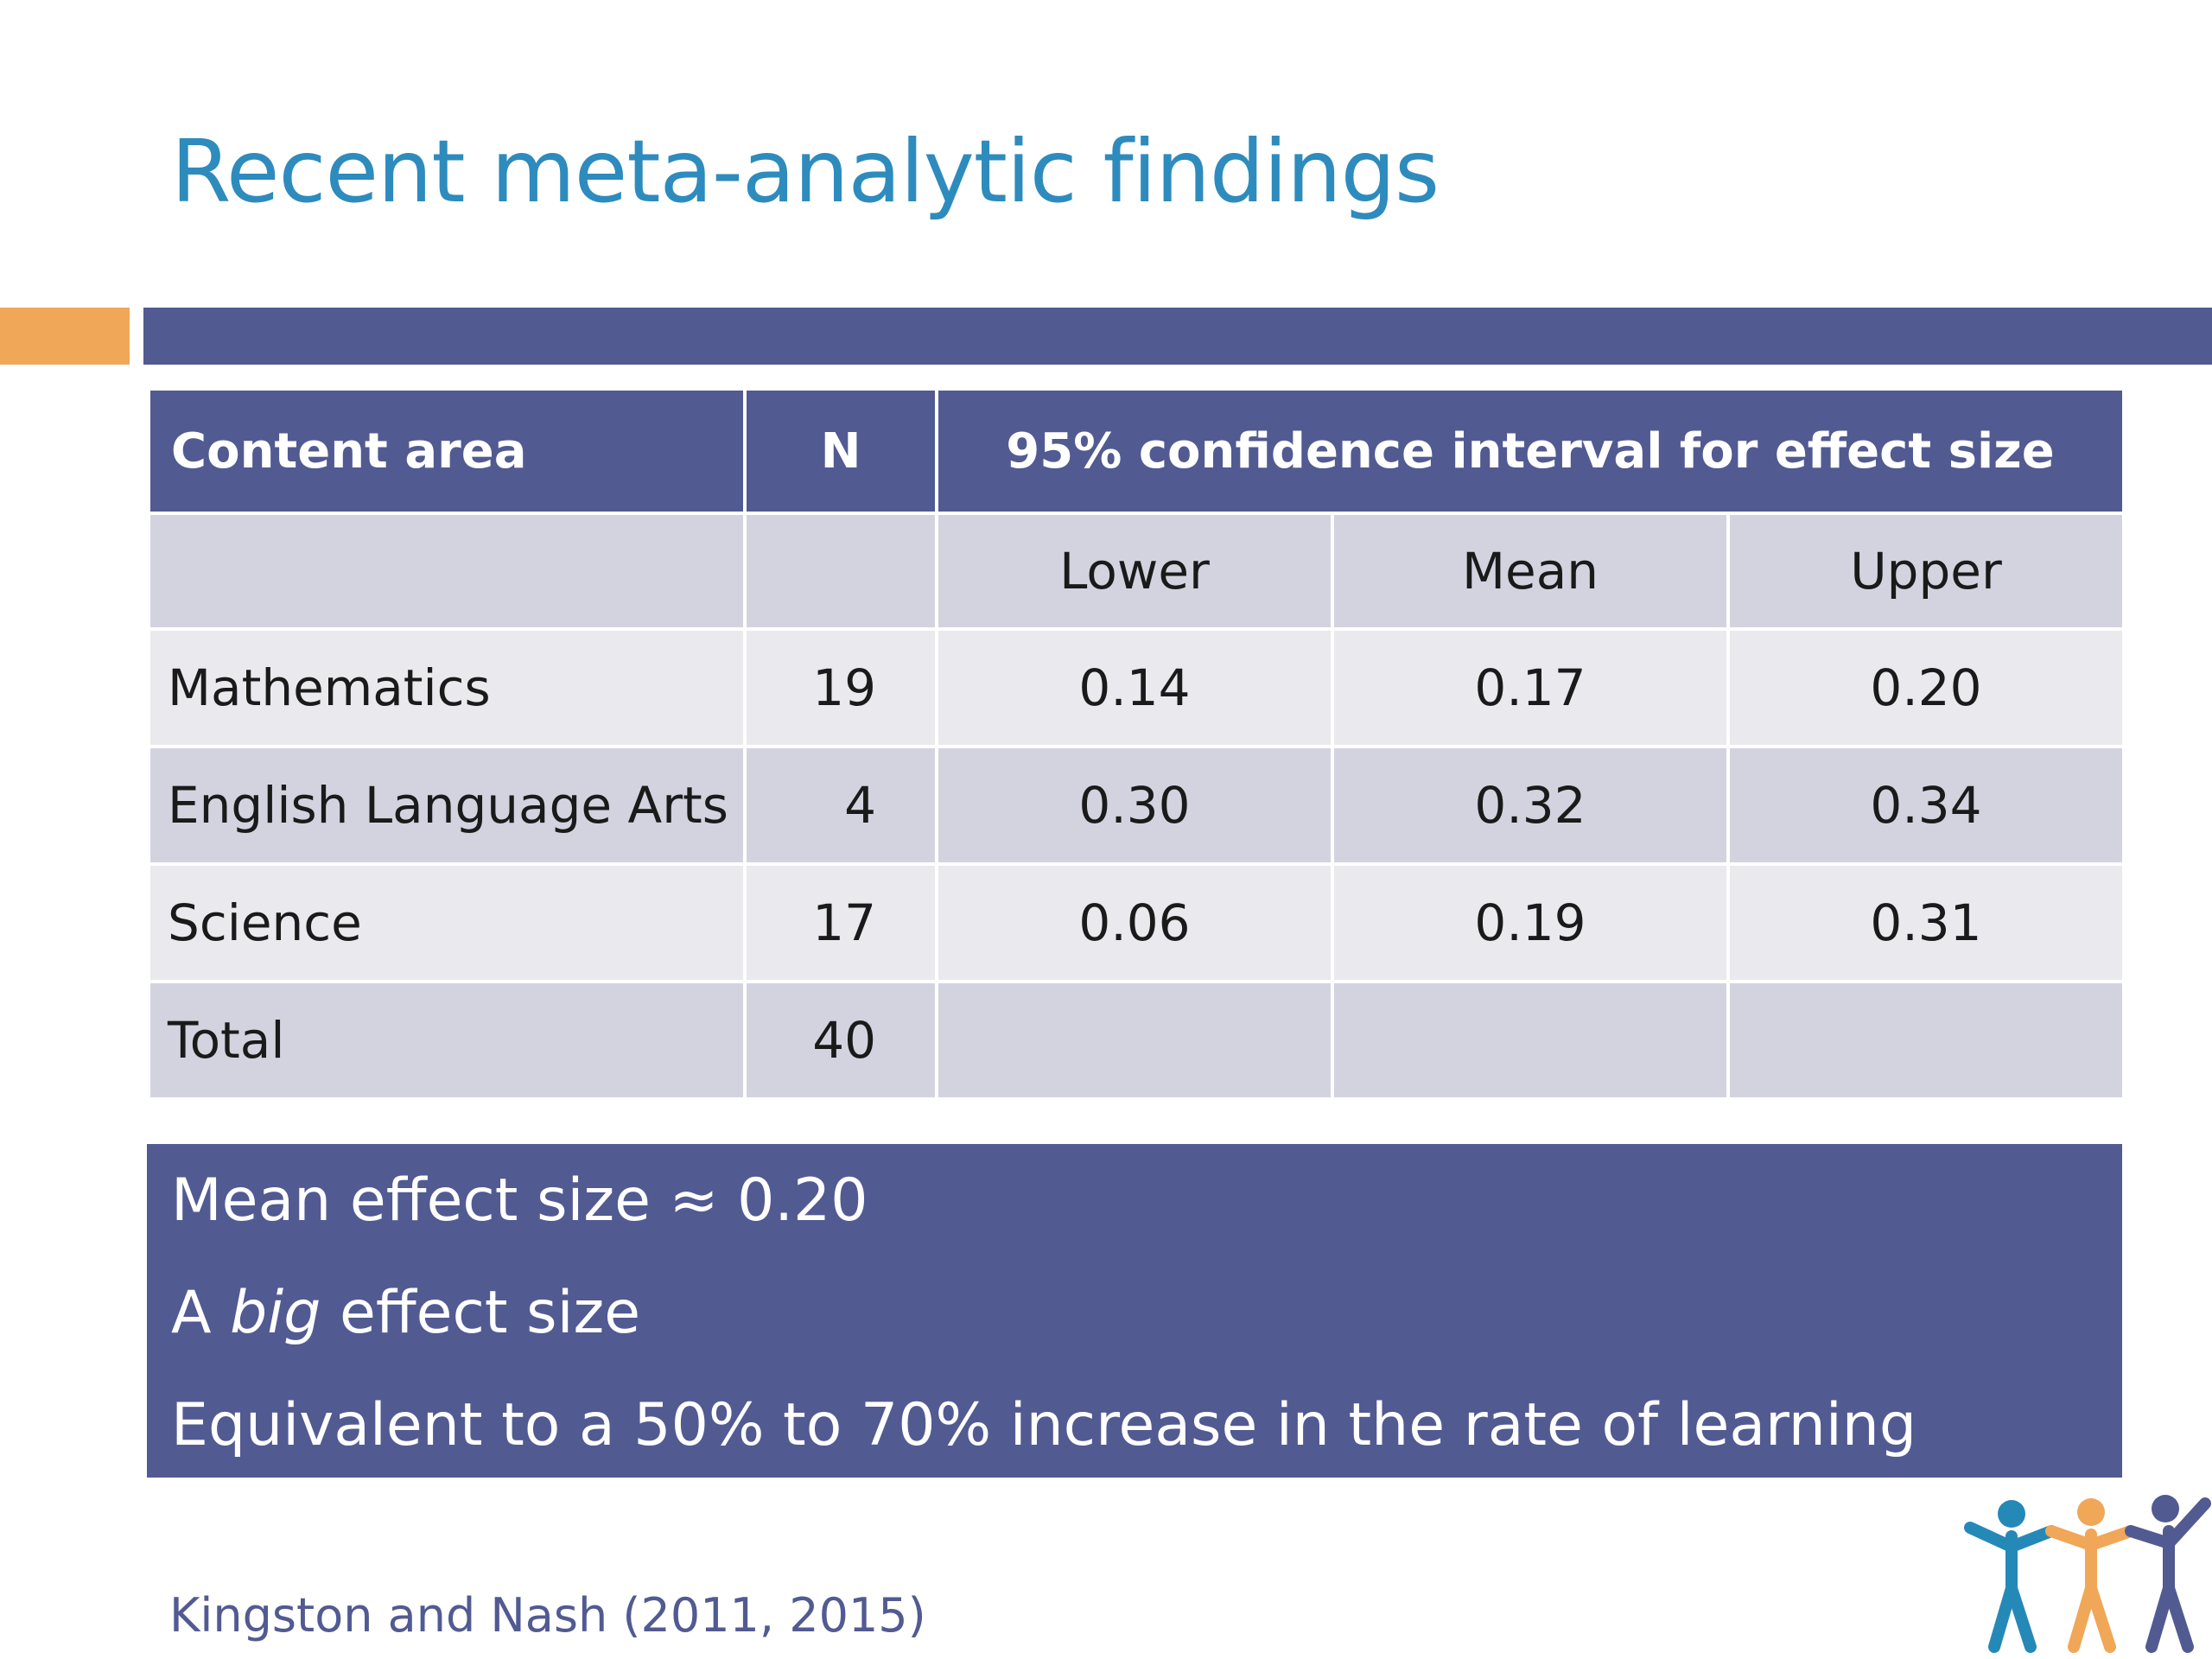 This screenshot has width=2212, height=1659. Describe the element at coordinates (1926, 687) in the screenshot. I see `cell-upper: 0.20` at that location.